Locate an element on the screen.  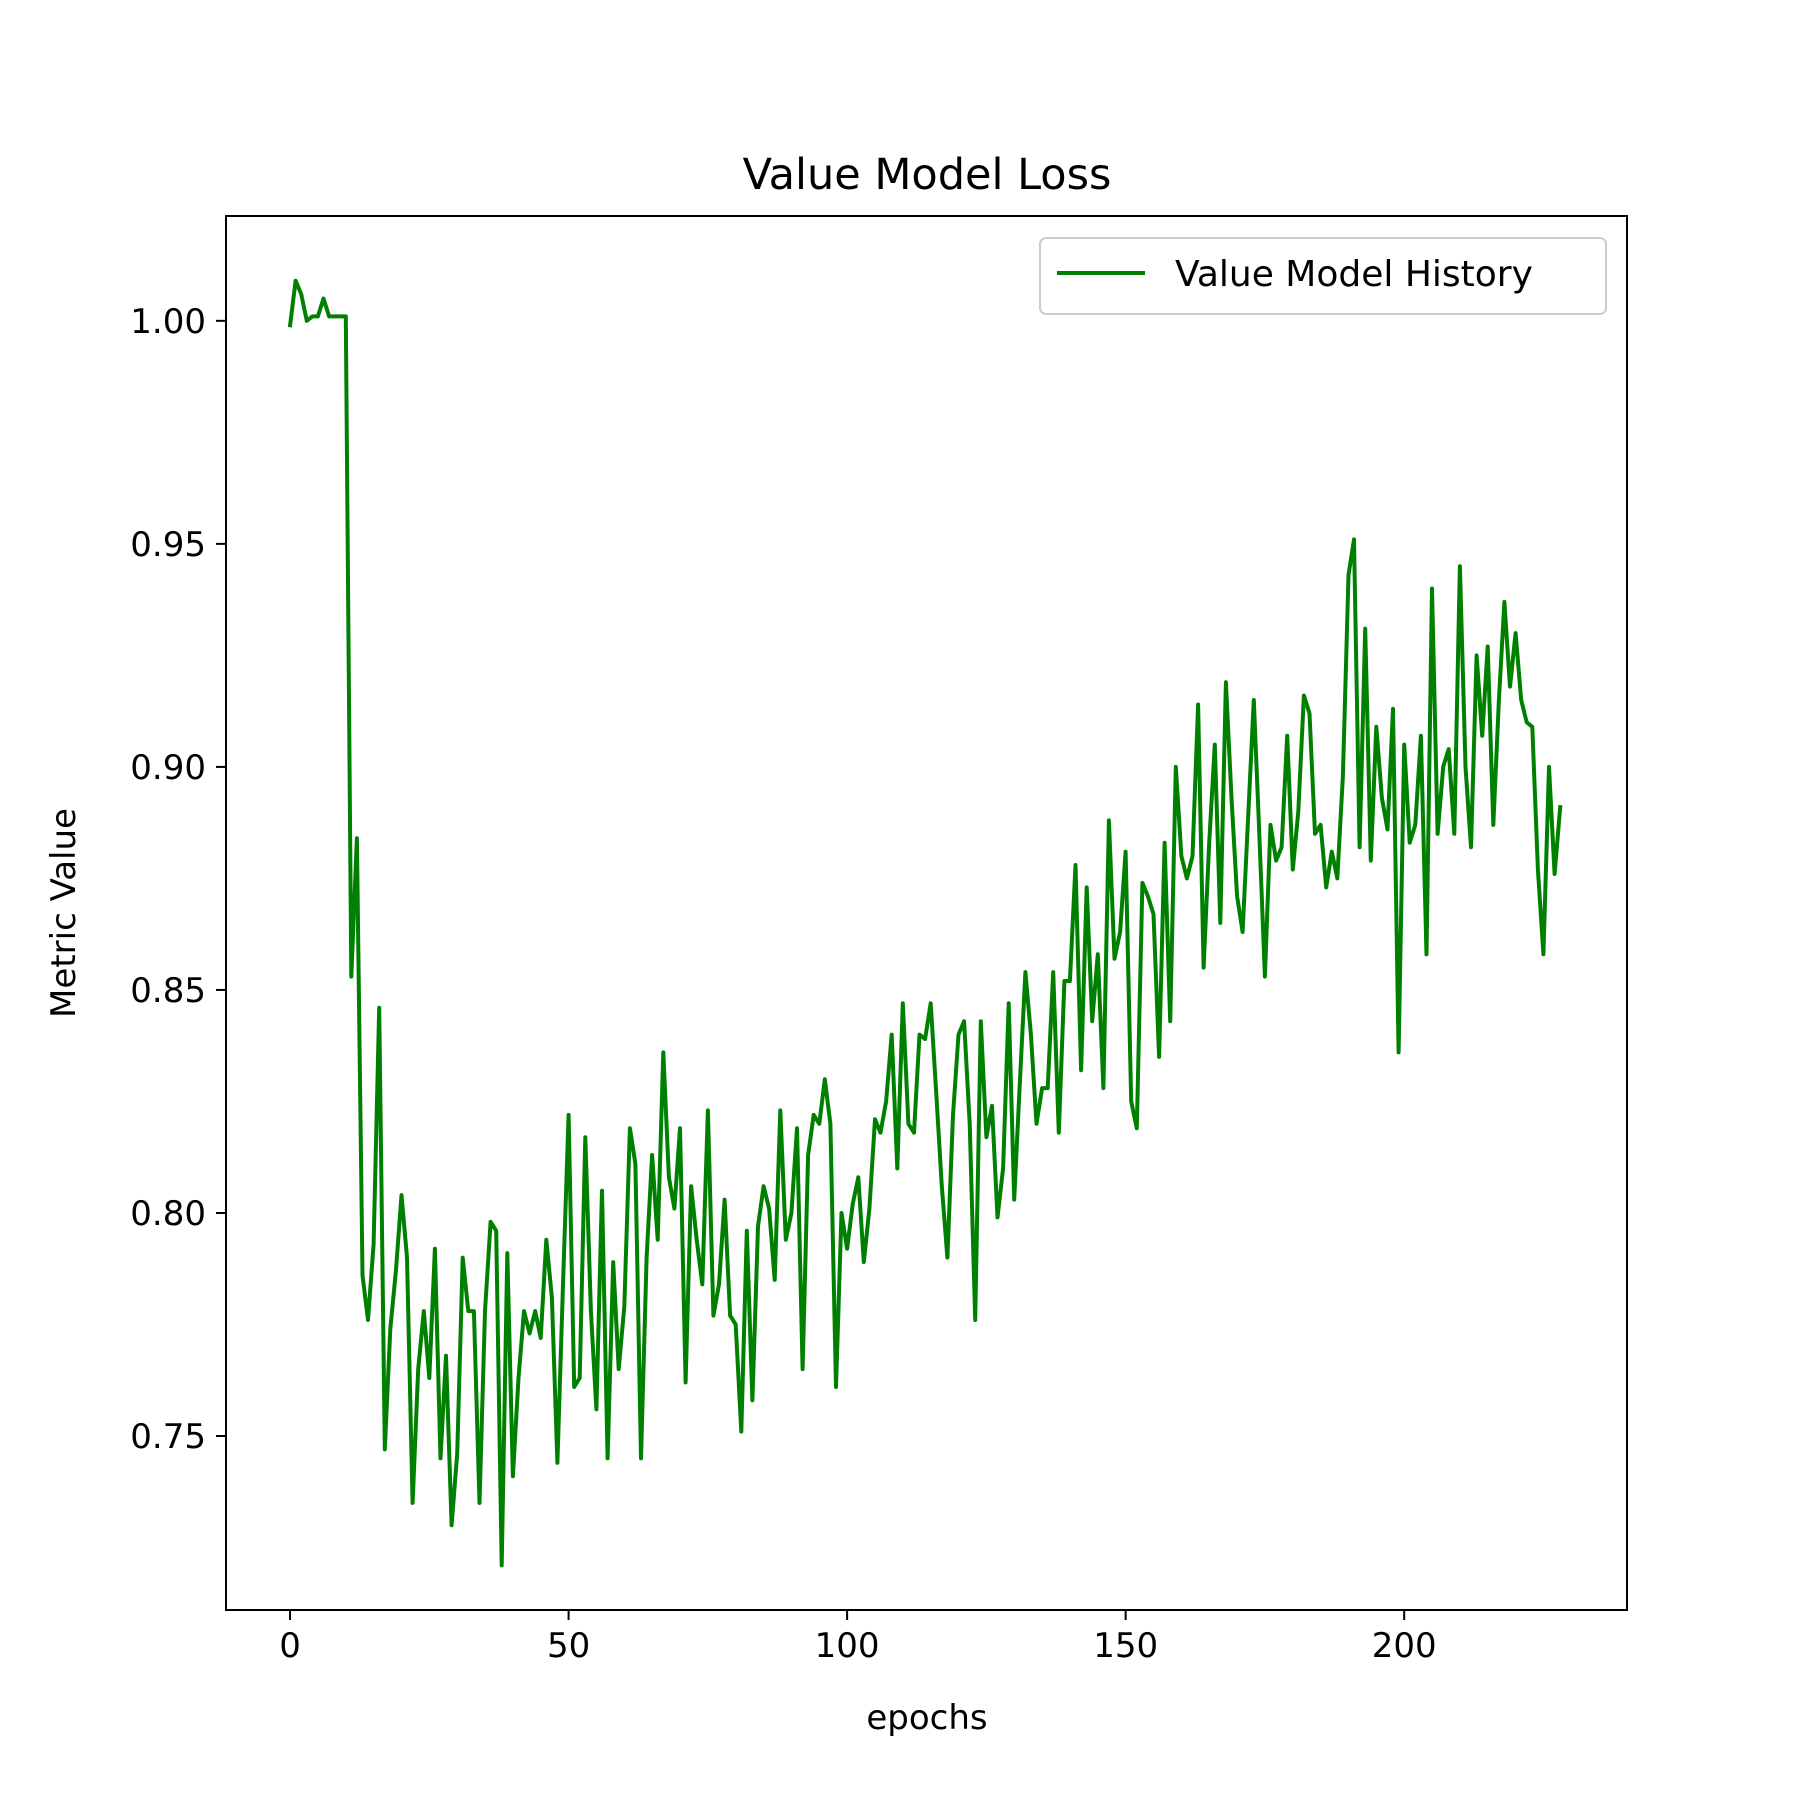
legend-box is located at coordinates (1323, 276).